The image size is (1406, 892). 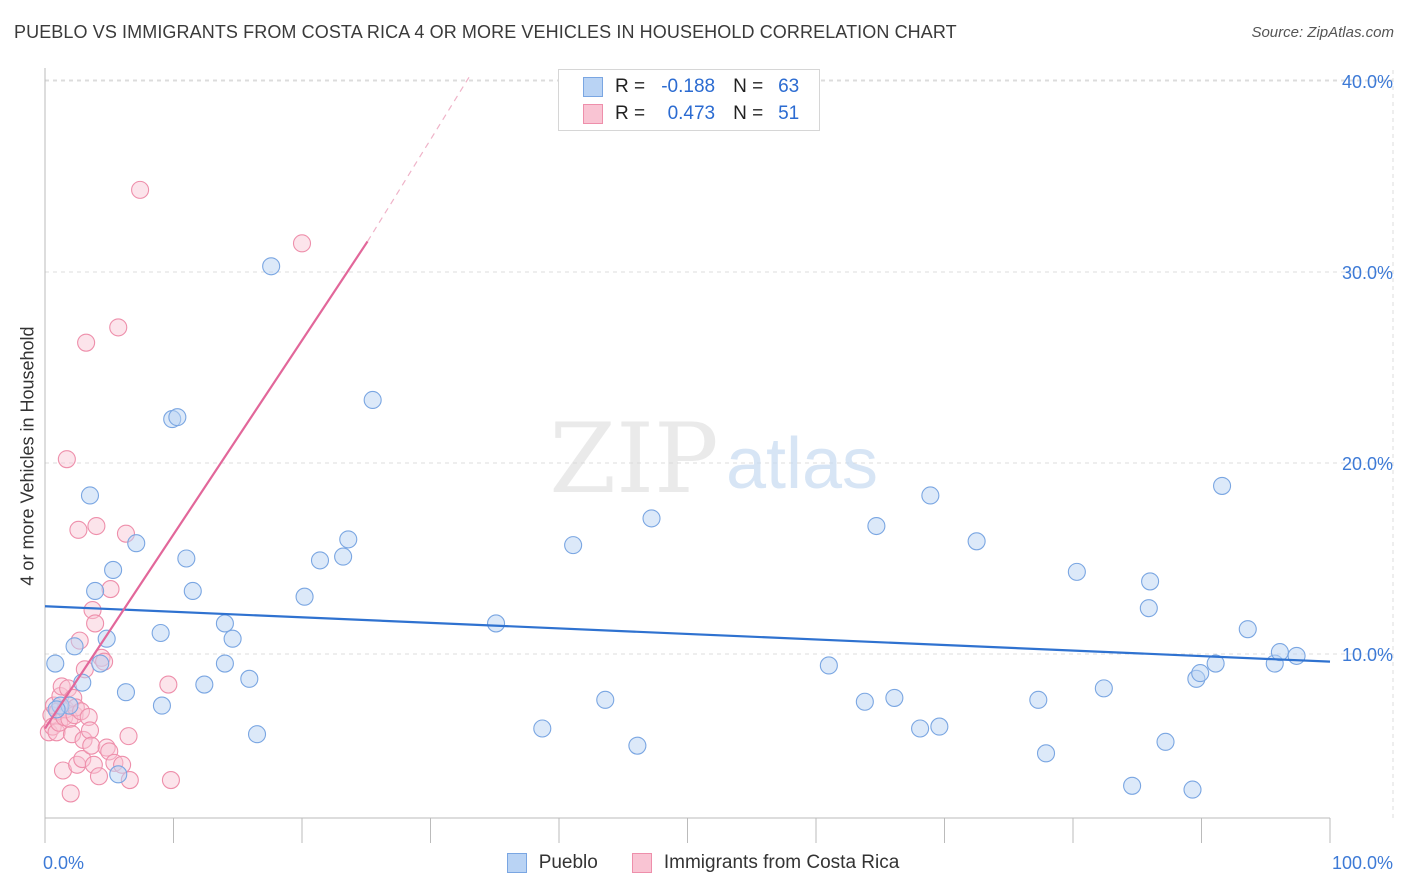 I want to click on series-legend-swatch-pueblo, so click(x=516, y=863).